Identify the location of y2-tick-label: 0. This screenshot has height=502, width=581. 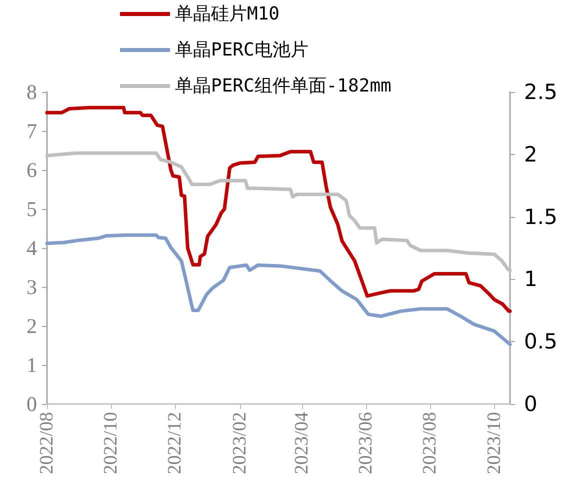
(531, 404).